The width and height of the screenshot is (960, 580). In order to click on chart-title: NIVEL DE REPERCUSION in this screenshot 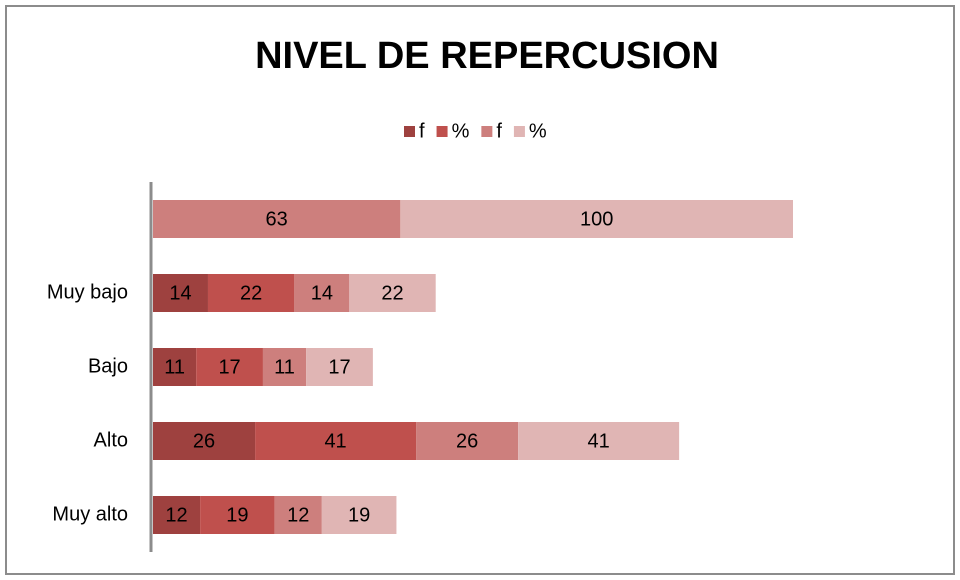, I will do `click(487, 56)`.